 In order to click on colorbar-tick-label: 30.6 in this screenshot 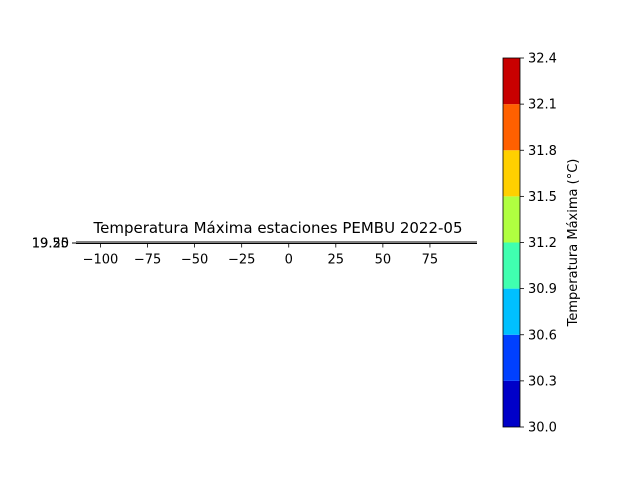, I will do `click(542, 335)`.